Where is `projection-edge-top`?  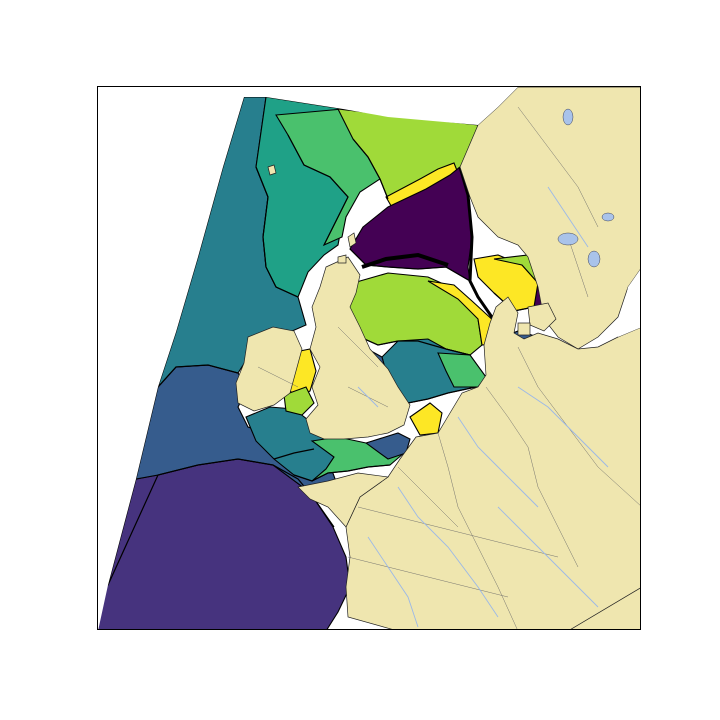
projection-edge-top is located at coordinates (381, 106).